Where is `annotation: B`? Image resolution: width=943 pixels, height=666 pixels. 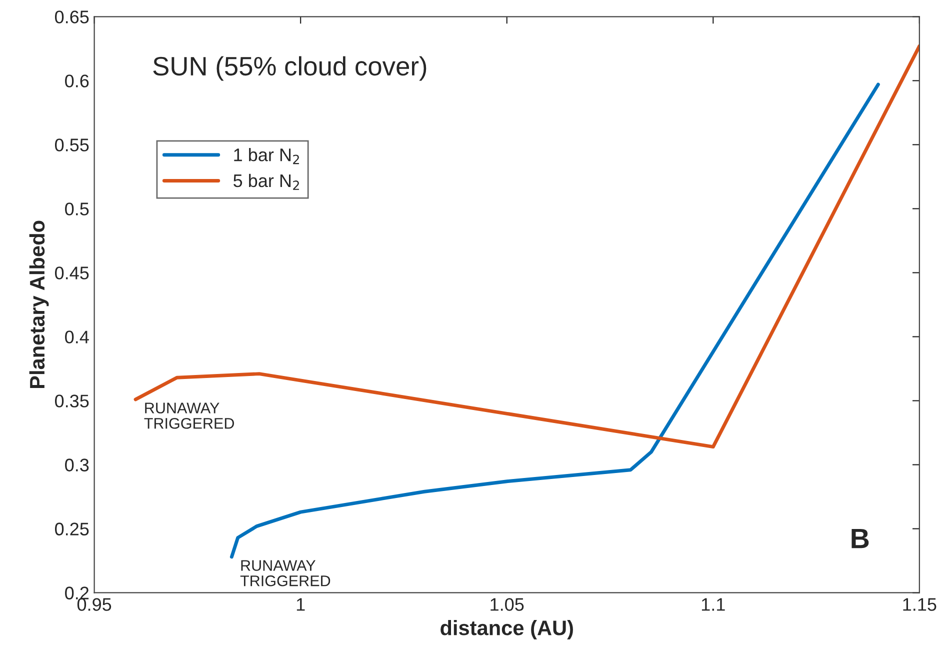
annotation: B is located at coordinates (860, 538).